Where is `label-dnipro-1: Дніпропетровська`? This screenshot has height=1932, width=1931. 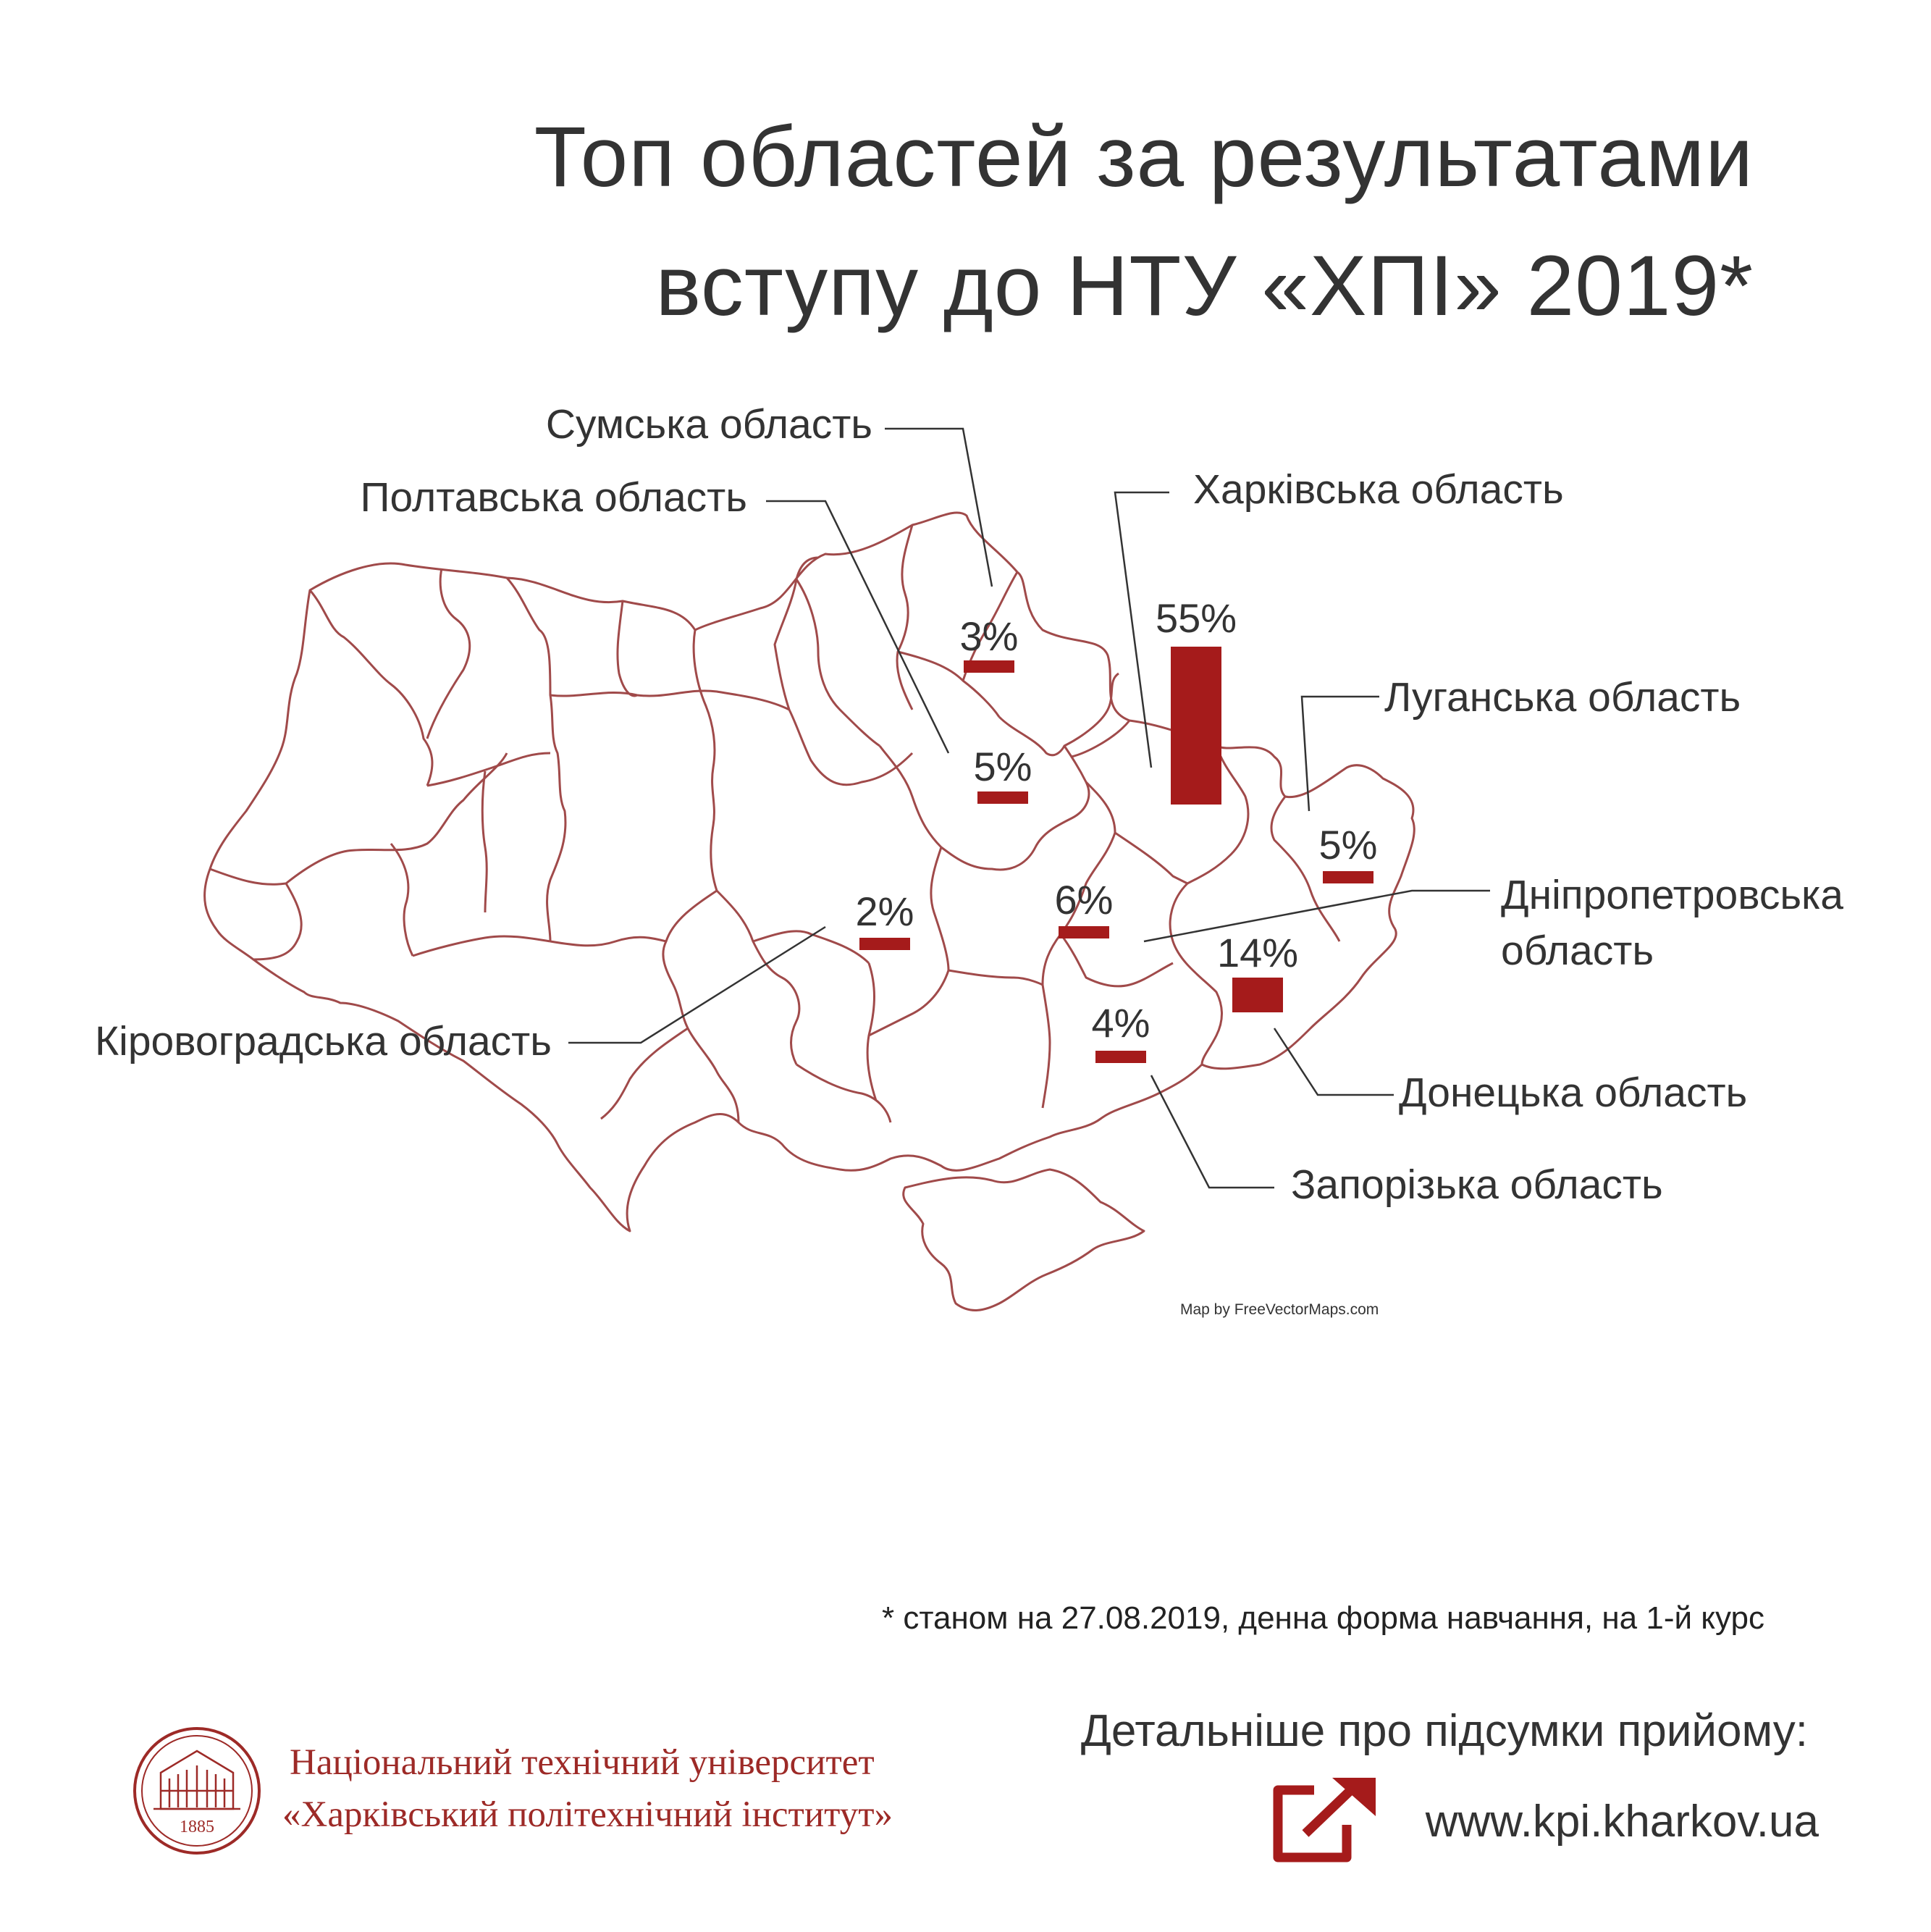
label-dnipro-1: Дніпропетровська is located at coordinates (1672, 895).